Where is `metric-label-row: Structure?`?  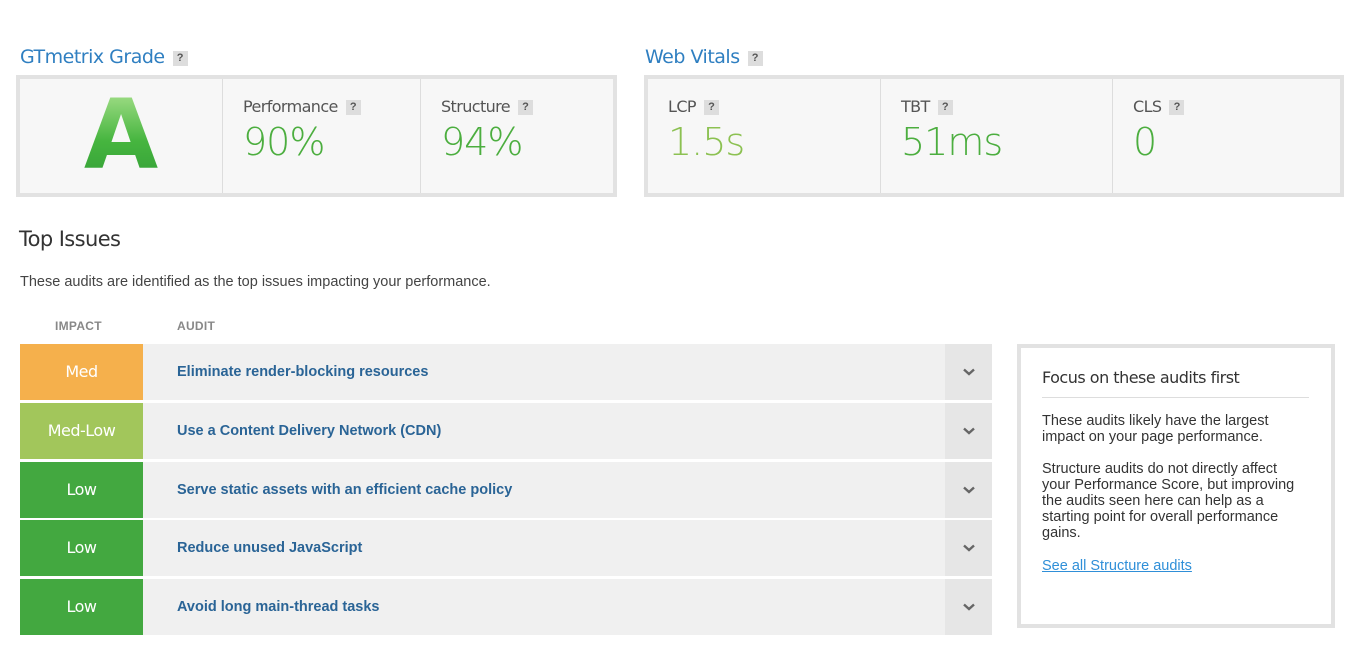 metric-label-row: Structure? is located at coordinates (527, 106).